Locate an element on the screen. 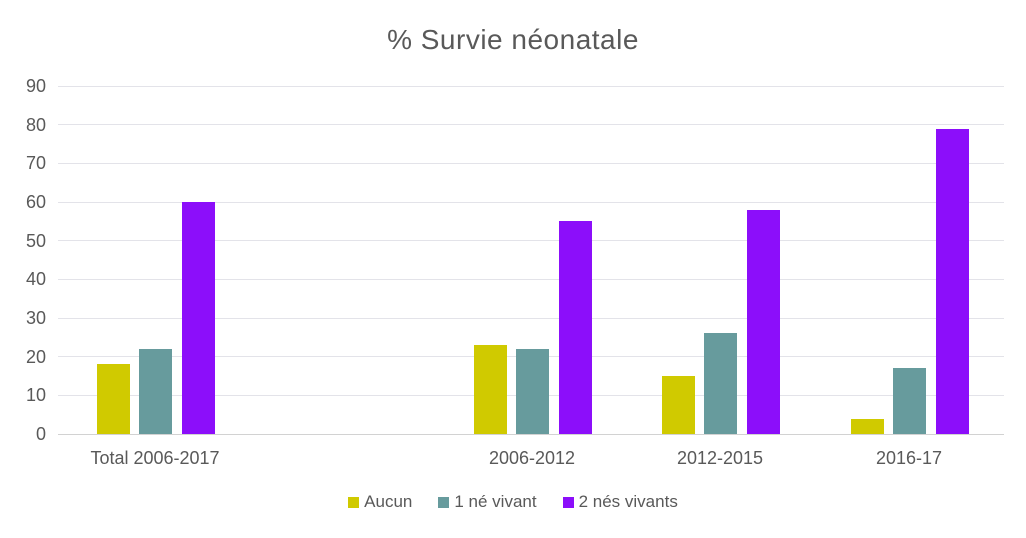 The image size is (1026, 538). legend: Aucun 1 né vivant 2 nés vivants is located at coordinates (513, 502).